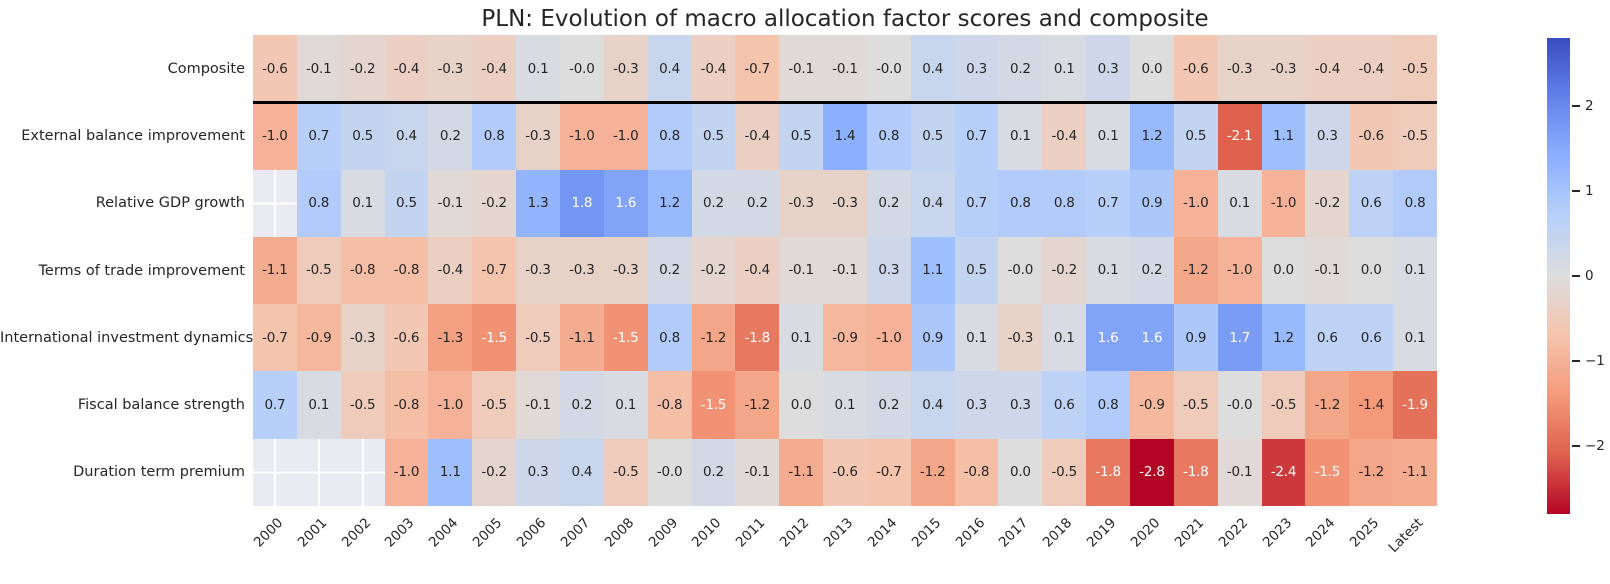 The width and height of the screenshot is (1610, 584). Describe the element at coordinates (494, 338) in the screenshot. I see `heatmap-cell: -1.5` at that location.